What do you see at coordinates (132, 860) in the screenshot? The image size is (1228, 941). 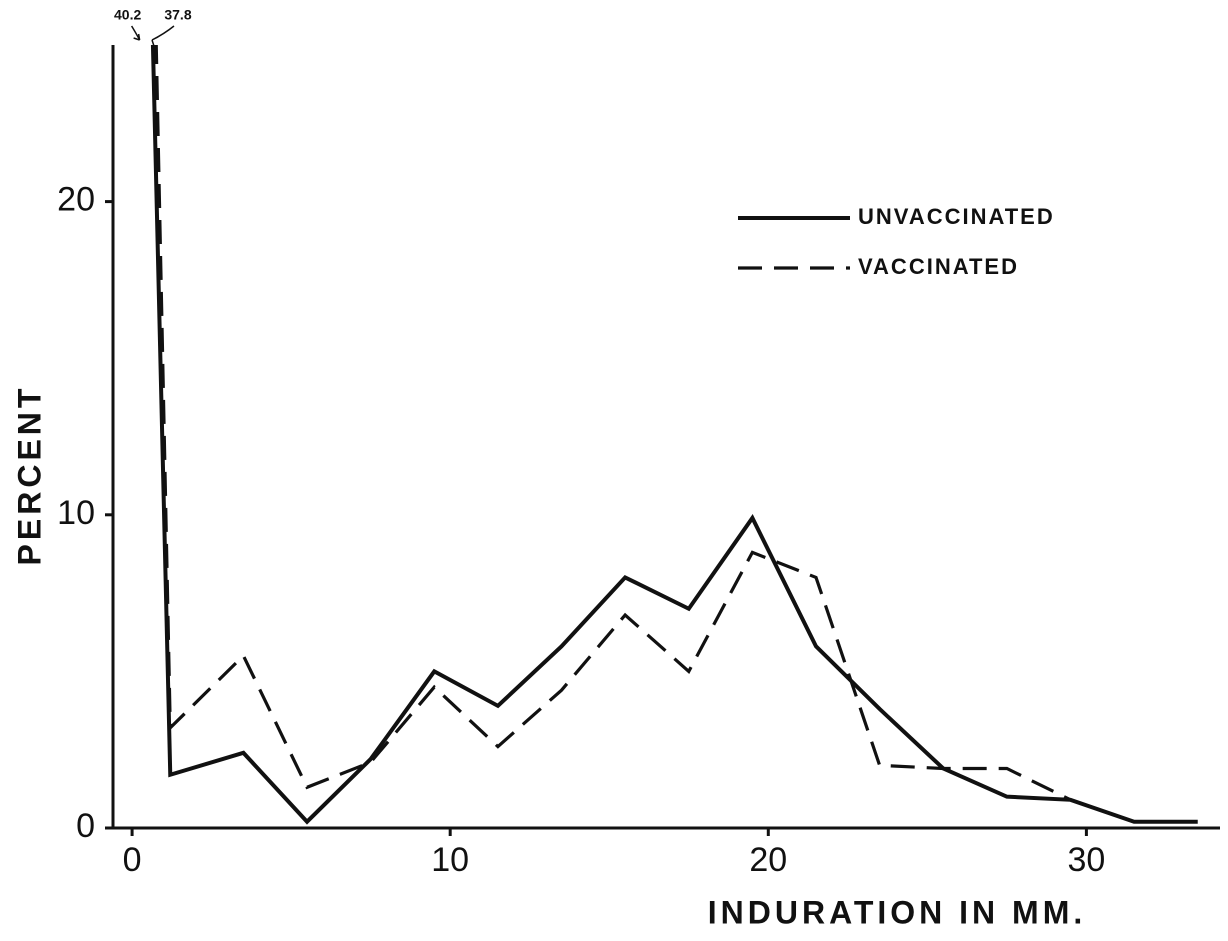 I see `x-tick-label: 0` at bounding box center [132, 860].